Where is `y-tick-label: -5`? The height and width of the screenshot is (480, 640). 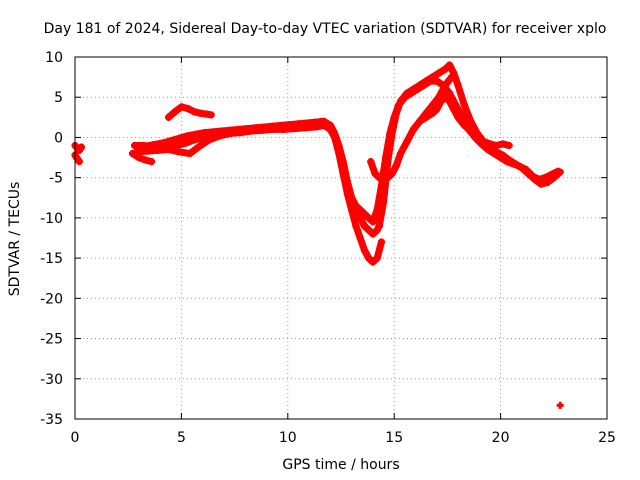
y-tick-label: -5 is located at coordinates (56, 179).